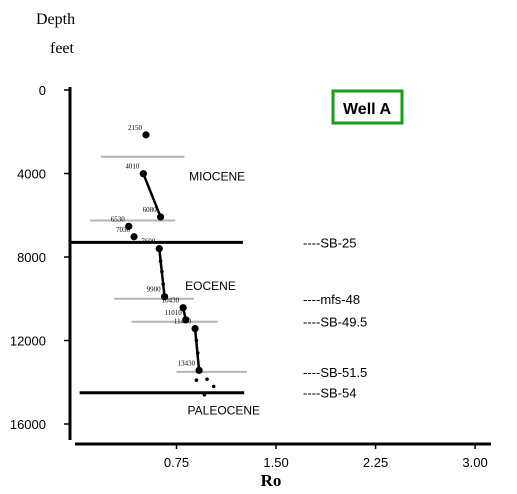 The height and width of the screenshot is (494, 517). What do you see at coordinates (132, 167) in the screenshot?
I see `point-depth-label: 4010` at bounding box center [132, 167].